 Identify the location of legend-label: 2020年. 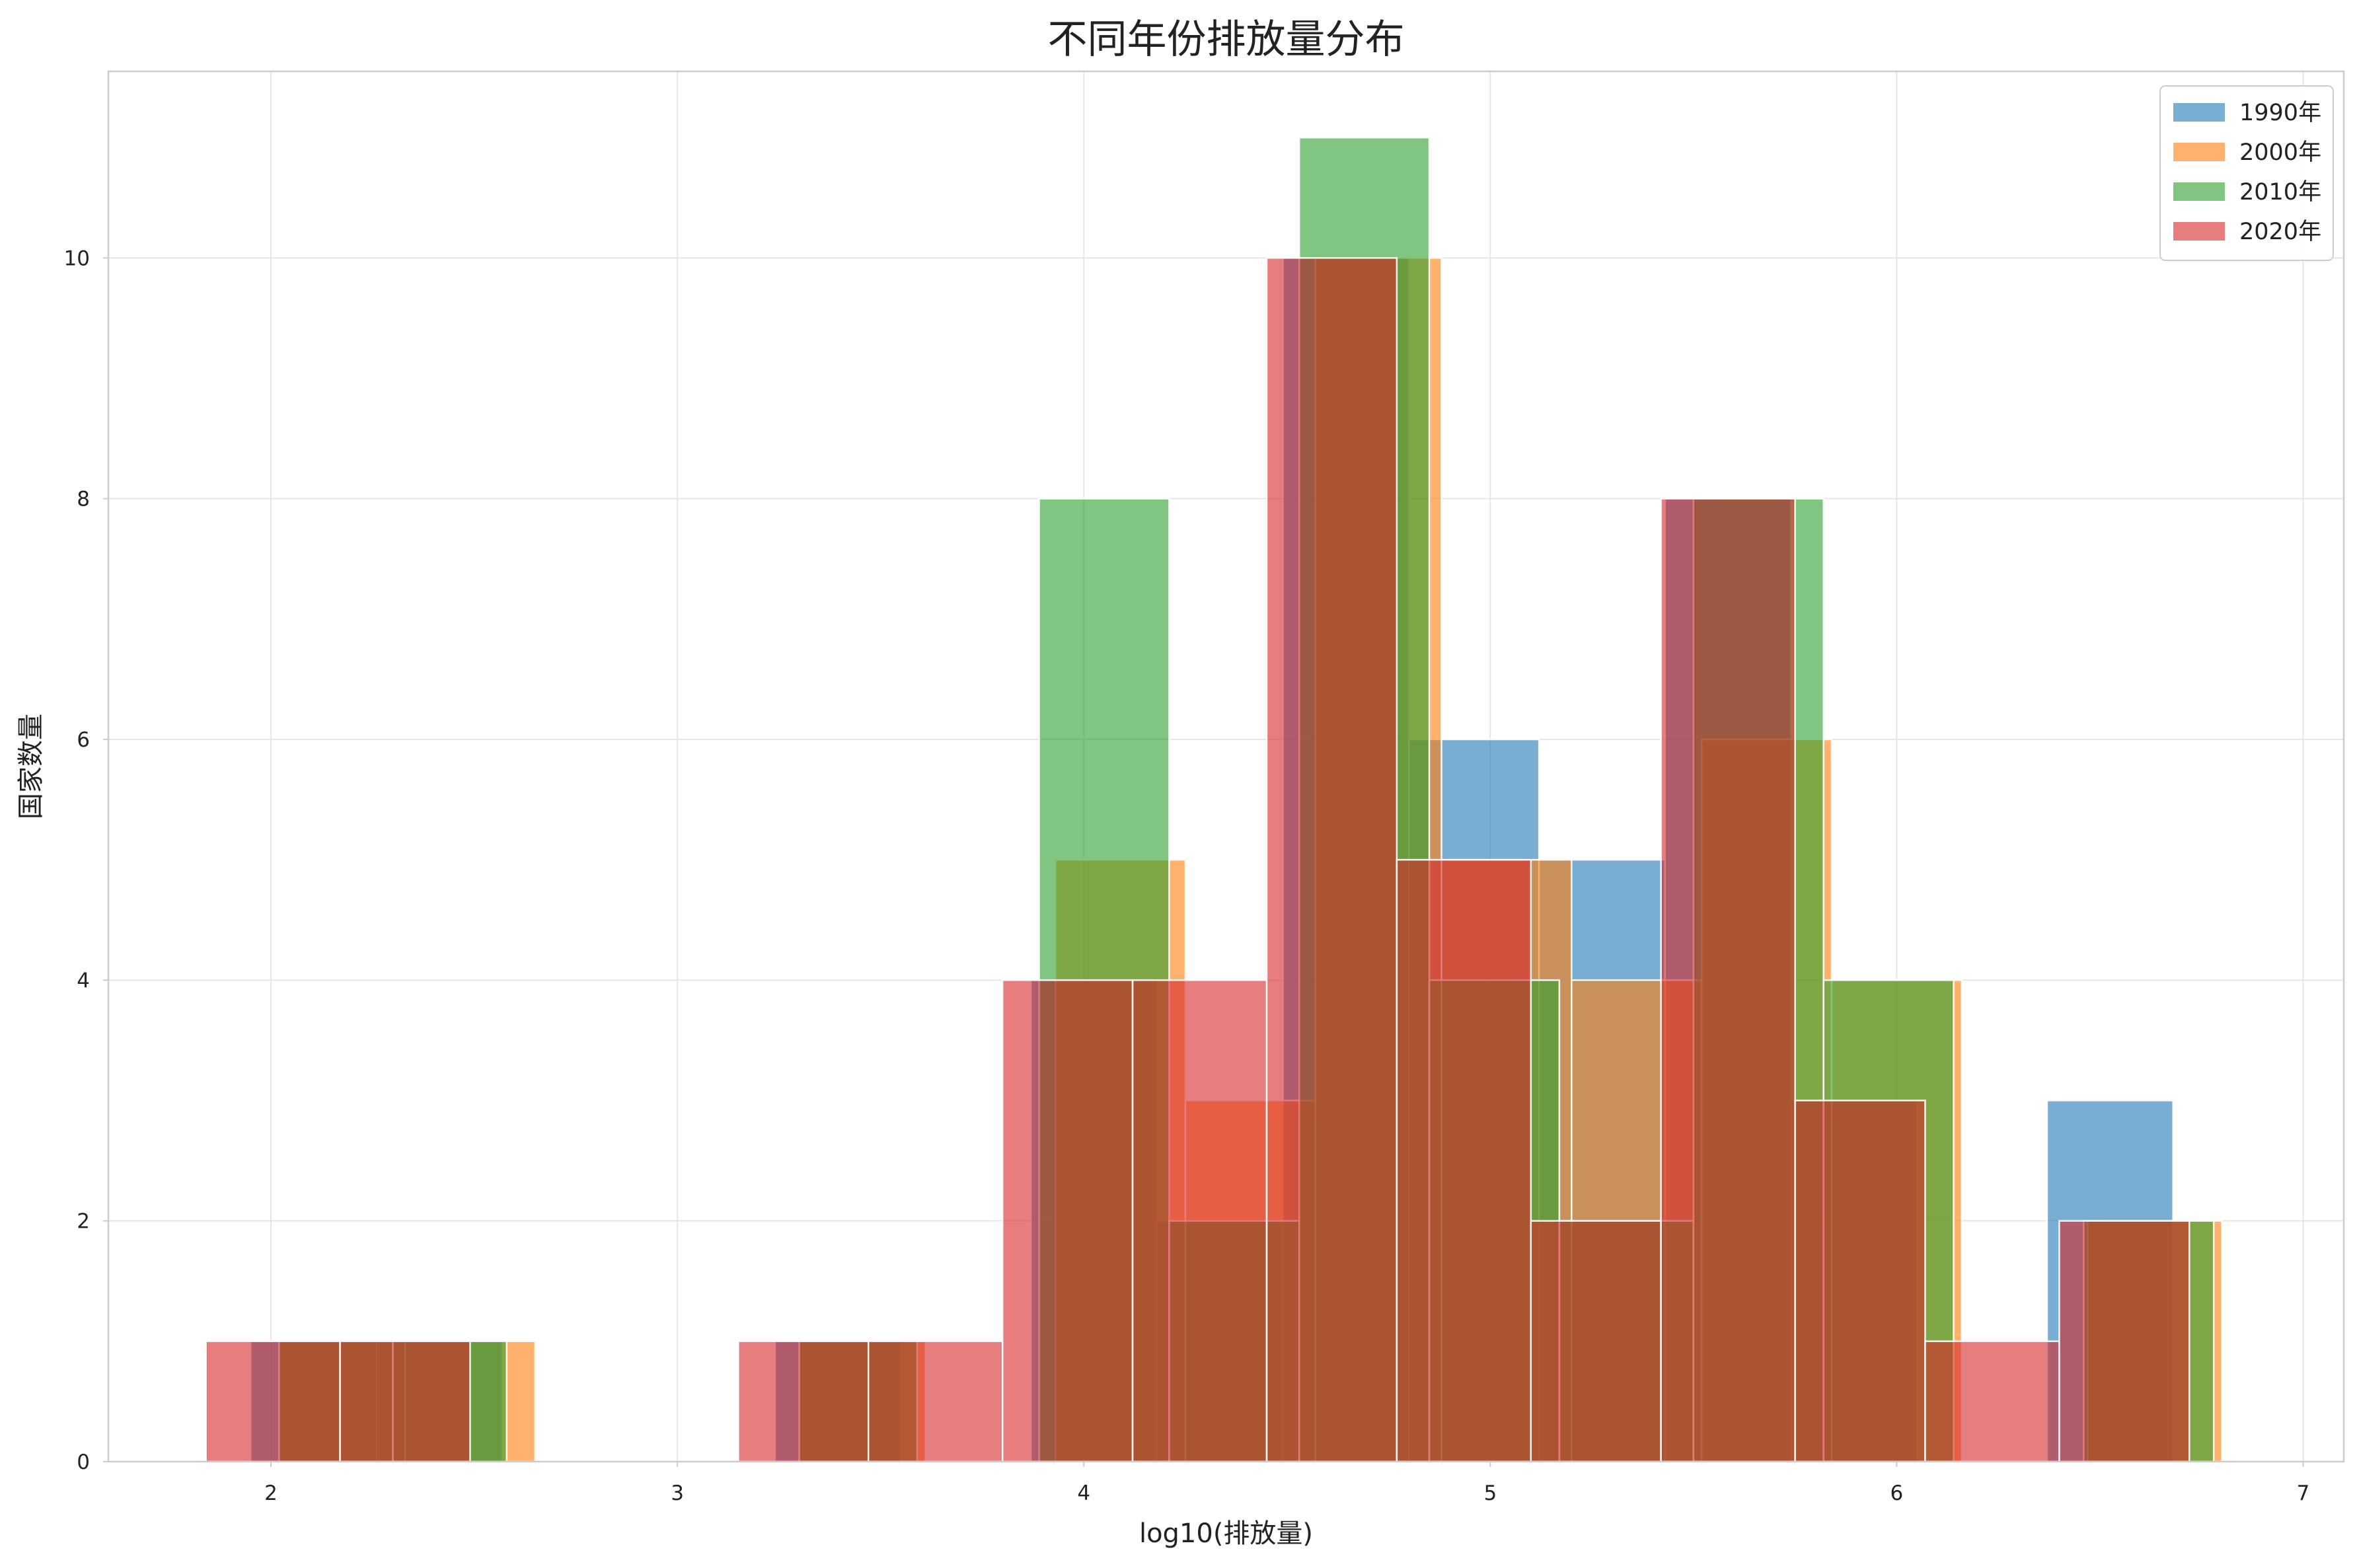
(2280, 232).